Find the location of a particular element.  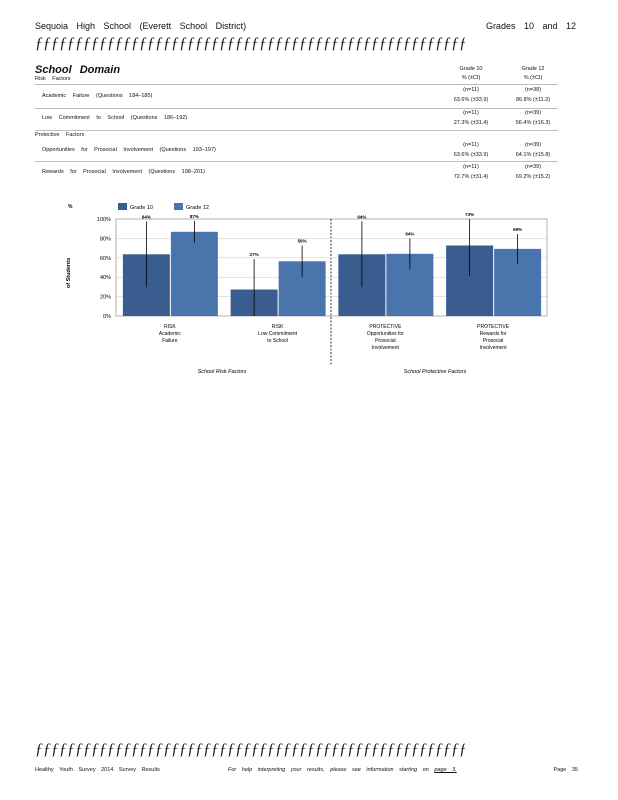

grade10-col-title: Grade 10 is located at coordinates (471, 69).